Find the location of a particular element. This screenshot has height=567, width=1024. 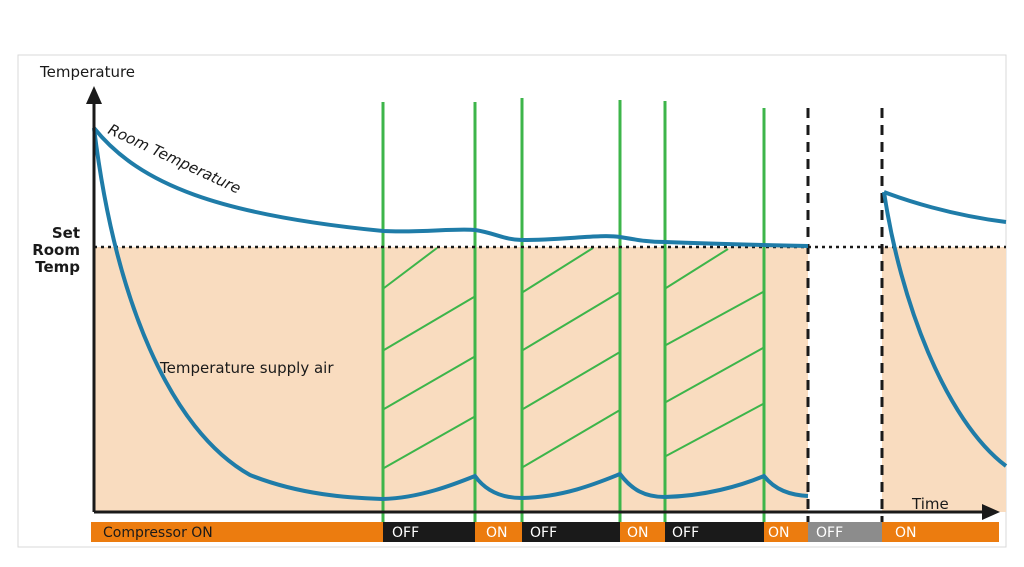

y-axis-title: Temperature is located at coordinates (87, 72).